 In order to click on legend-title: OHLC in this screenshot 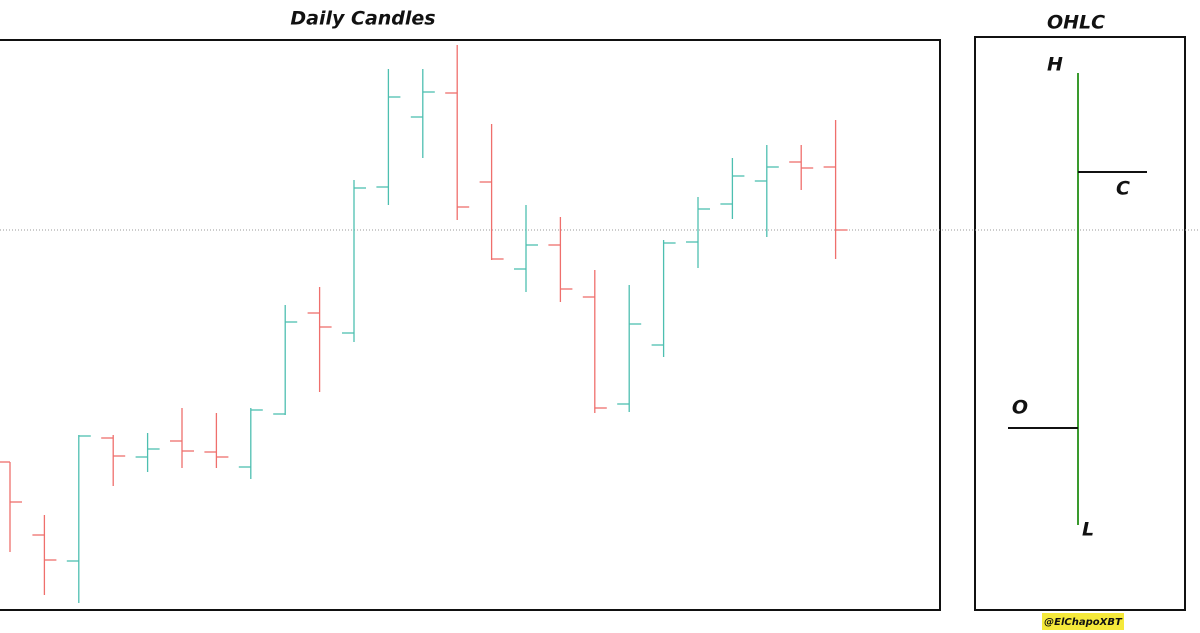, I will do `click(1076, 23)`.